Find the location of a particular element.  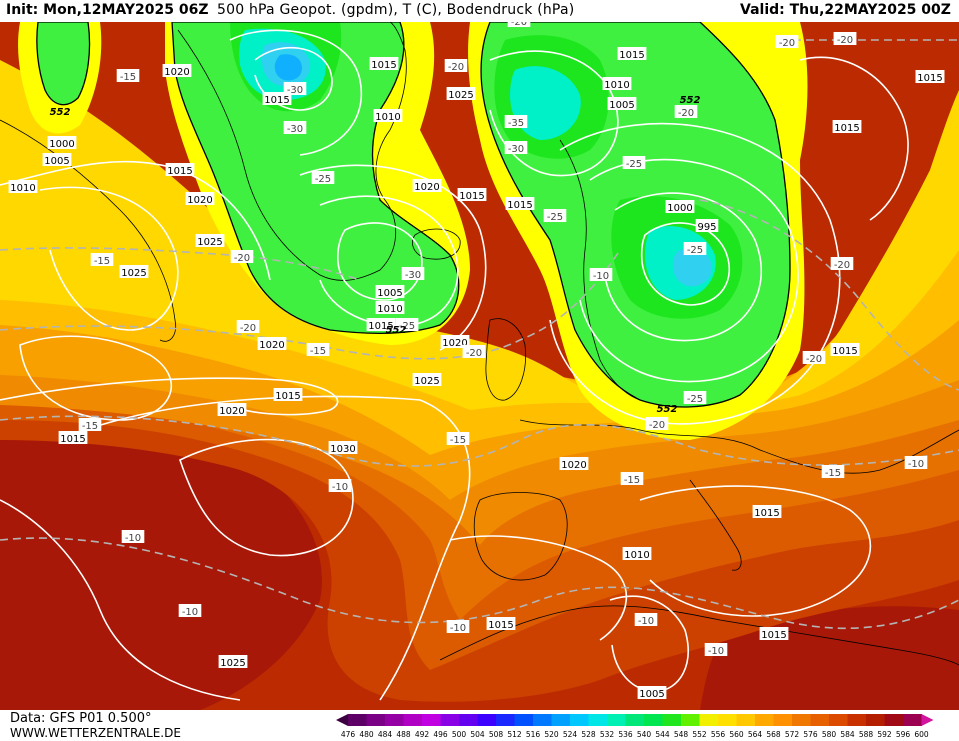

isobar-label: 995 is located at coordinates (707, 226).